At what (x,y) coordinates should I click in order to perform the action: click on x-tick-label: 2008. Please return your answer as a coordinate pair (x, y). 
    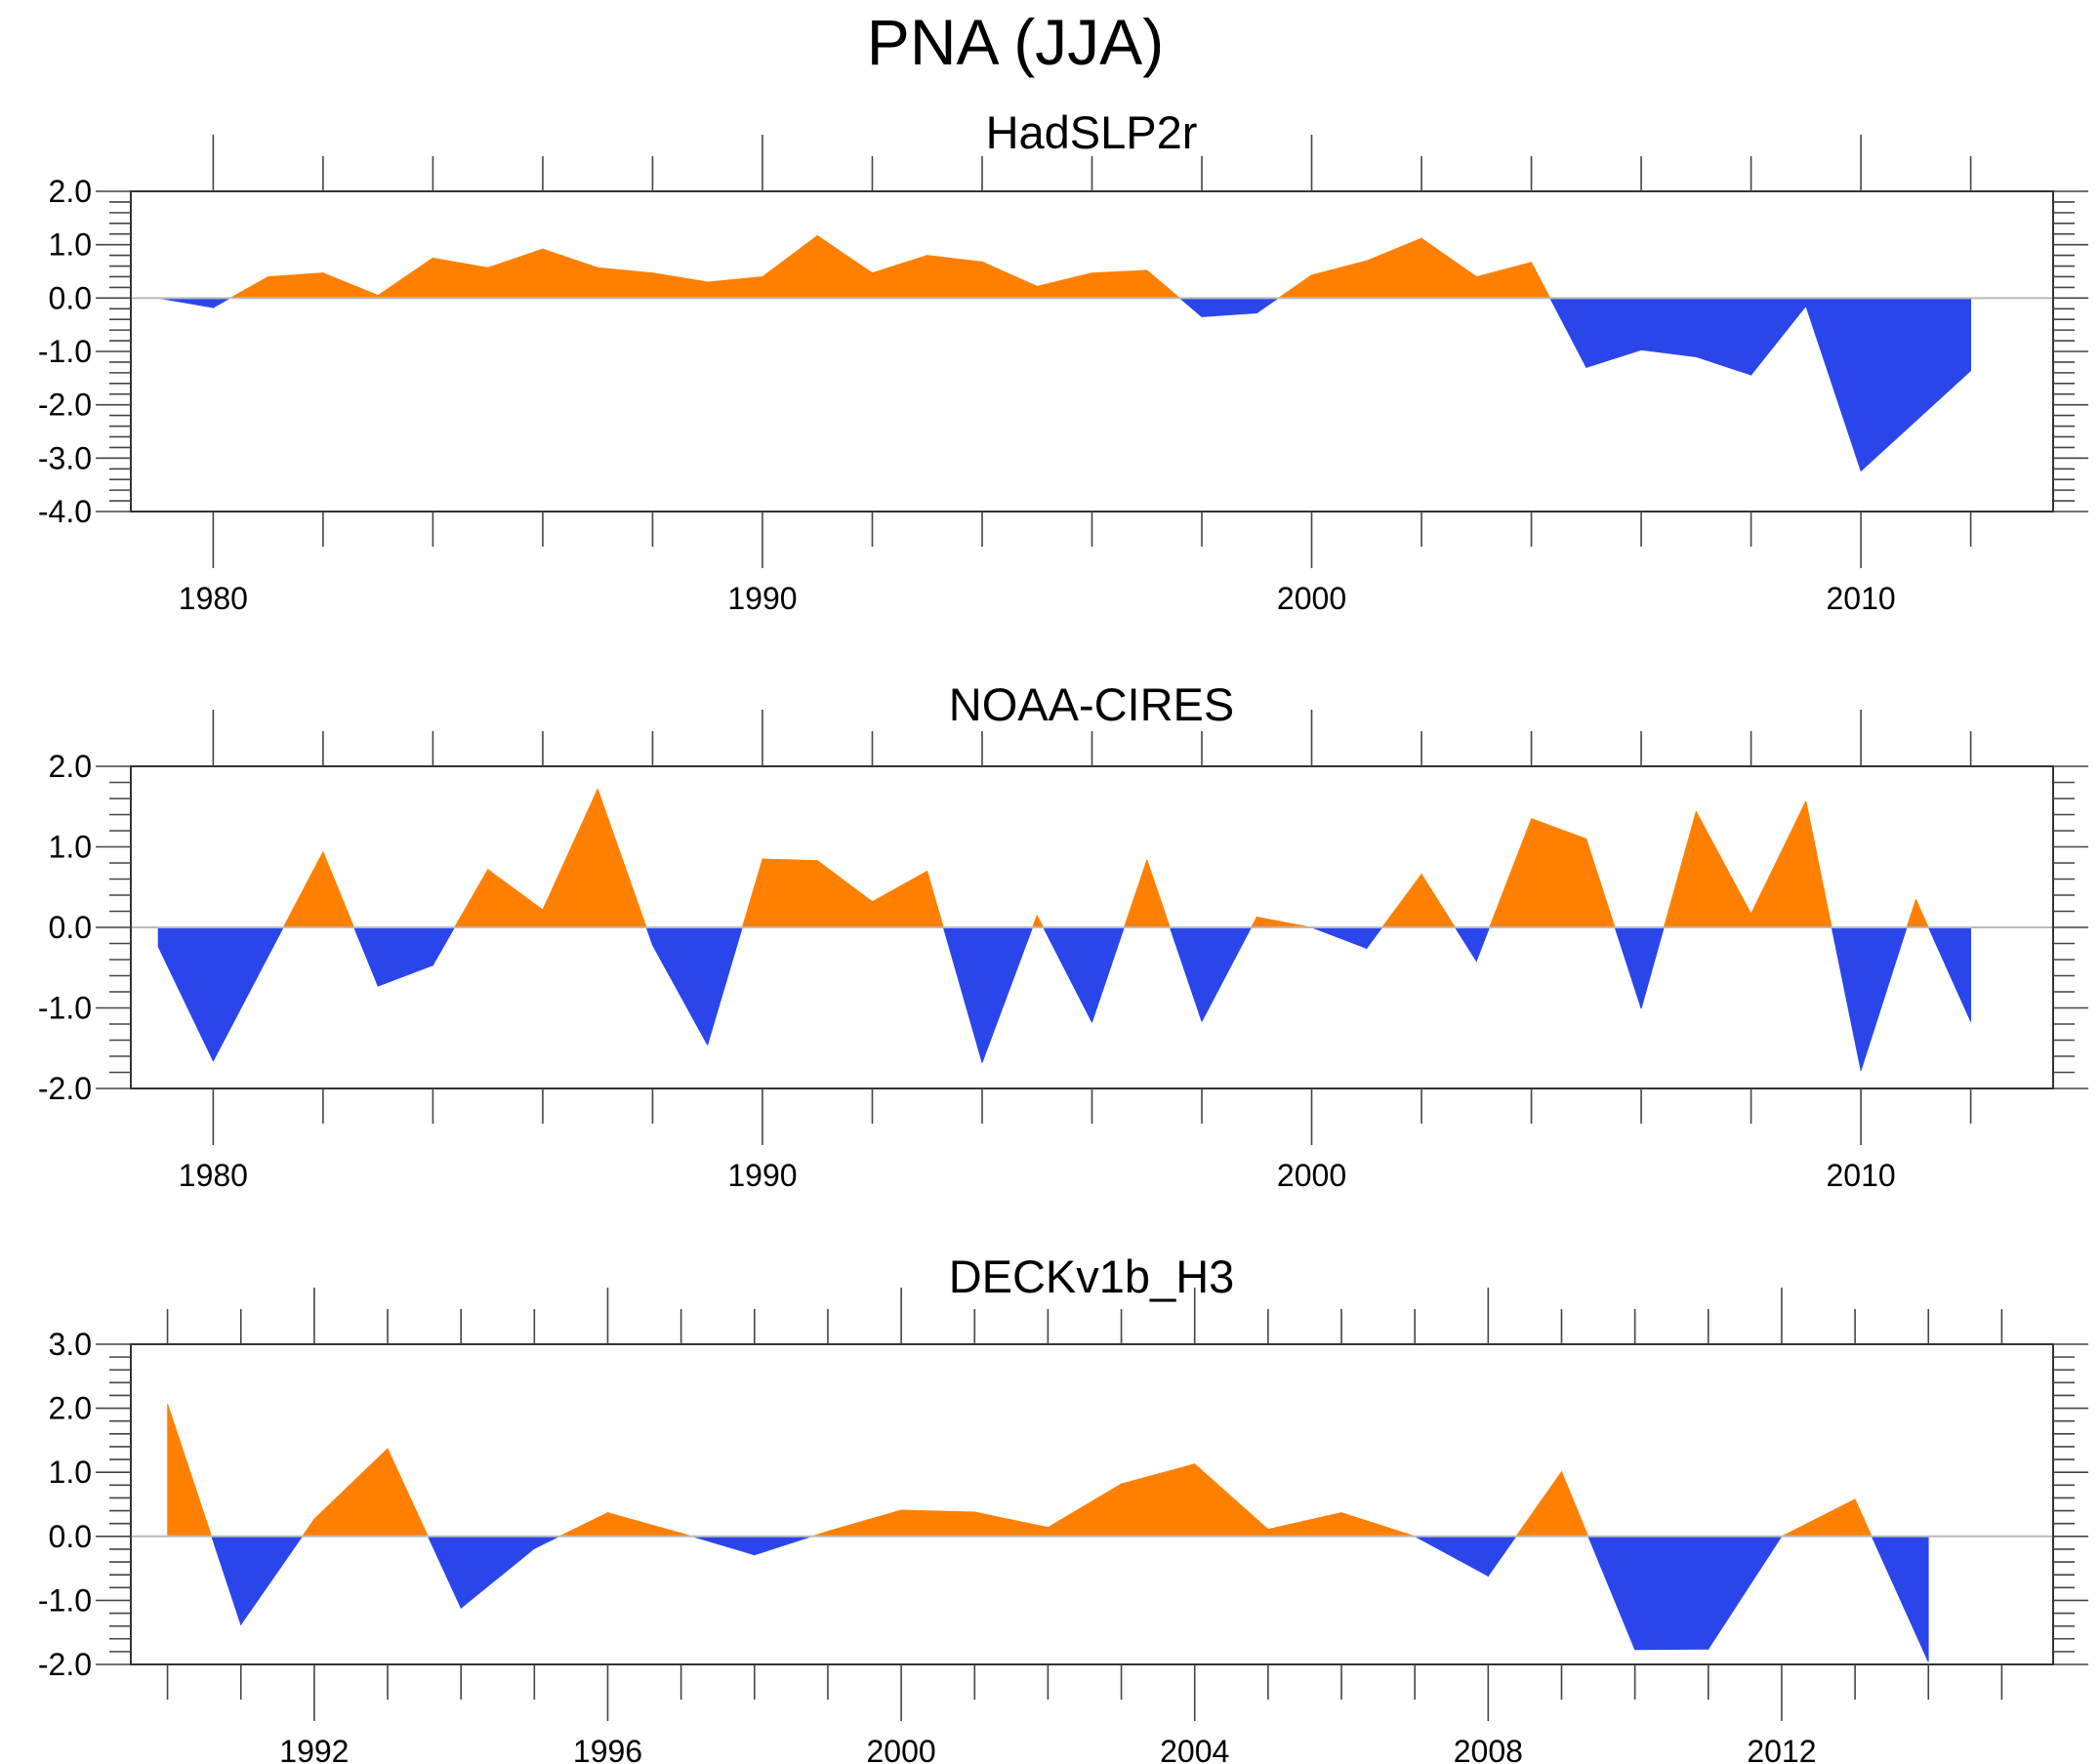
    Looking at the image, I should click on (1488, 1749).